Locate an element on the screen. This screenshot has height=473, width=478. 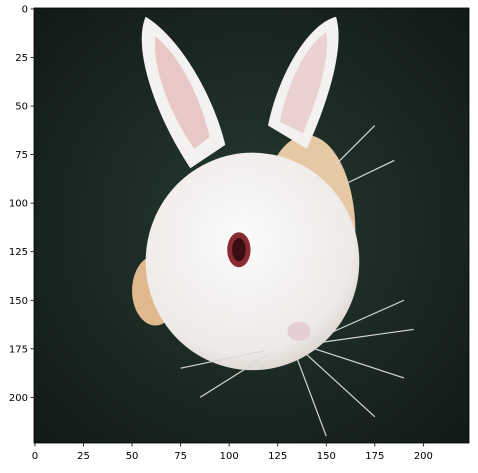
y-tick-label: 200 is located at coordinates (18, 398).